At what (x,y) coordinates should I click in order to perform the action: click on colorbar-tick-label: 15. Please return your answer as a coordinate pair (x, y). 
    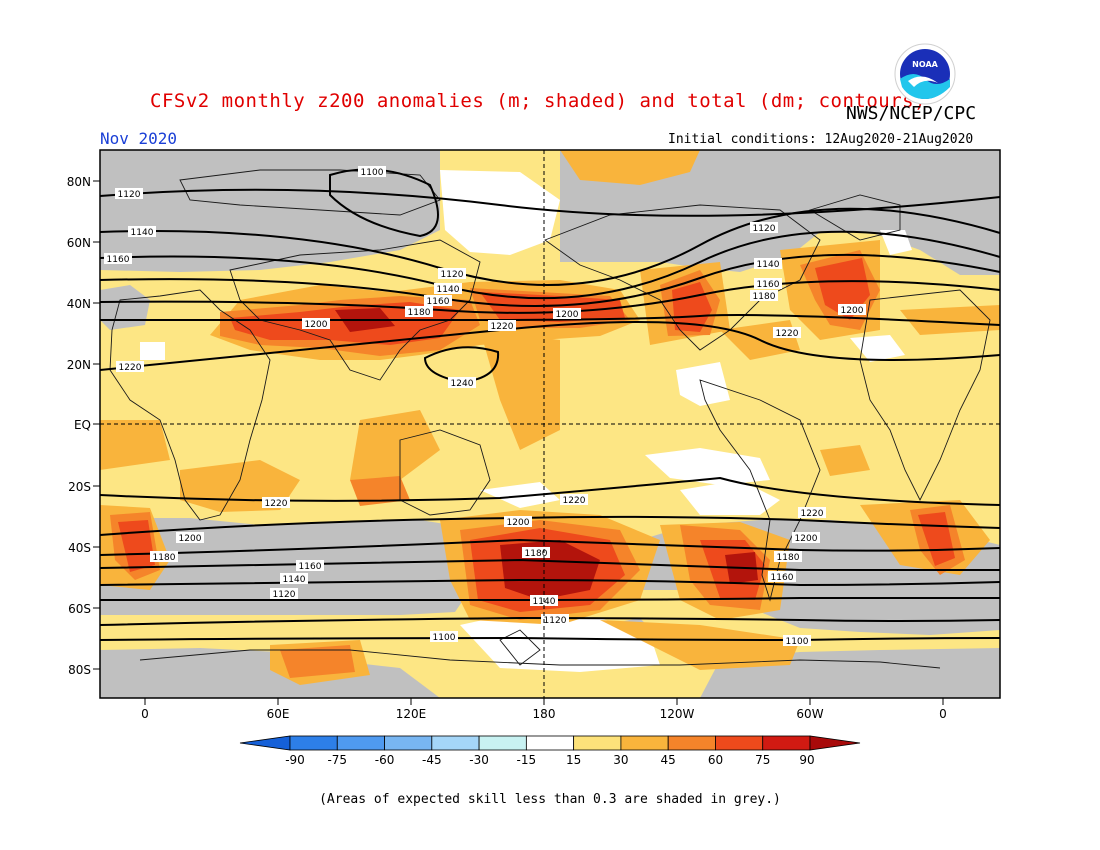
    Looking at the image, I should click on (573, 760).